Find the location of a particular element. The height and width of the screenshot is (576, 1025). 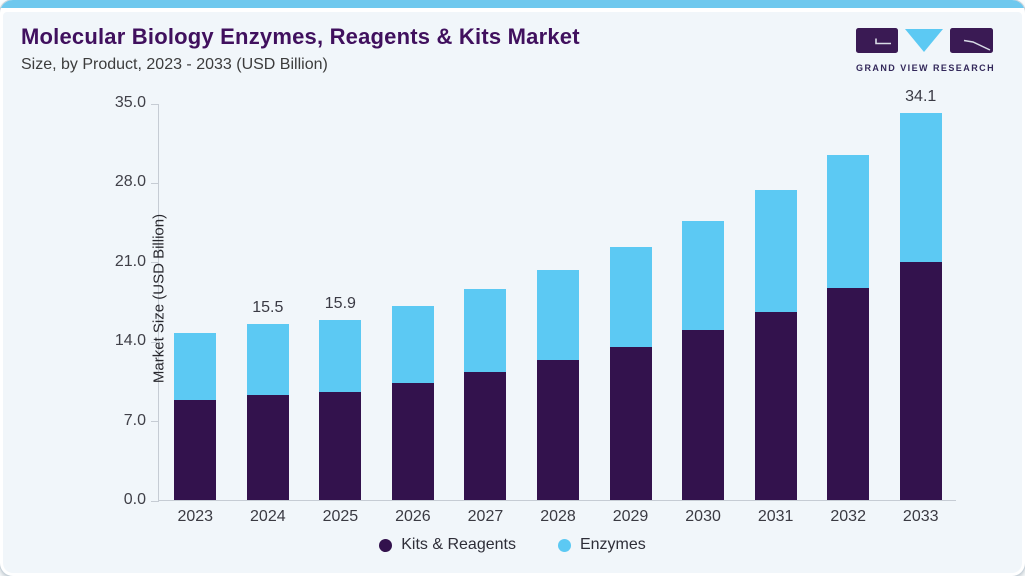

y-tick-label: 0.0 is located at coordinates (134, 499).